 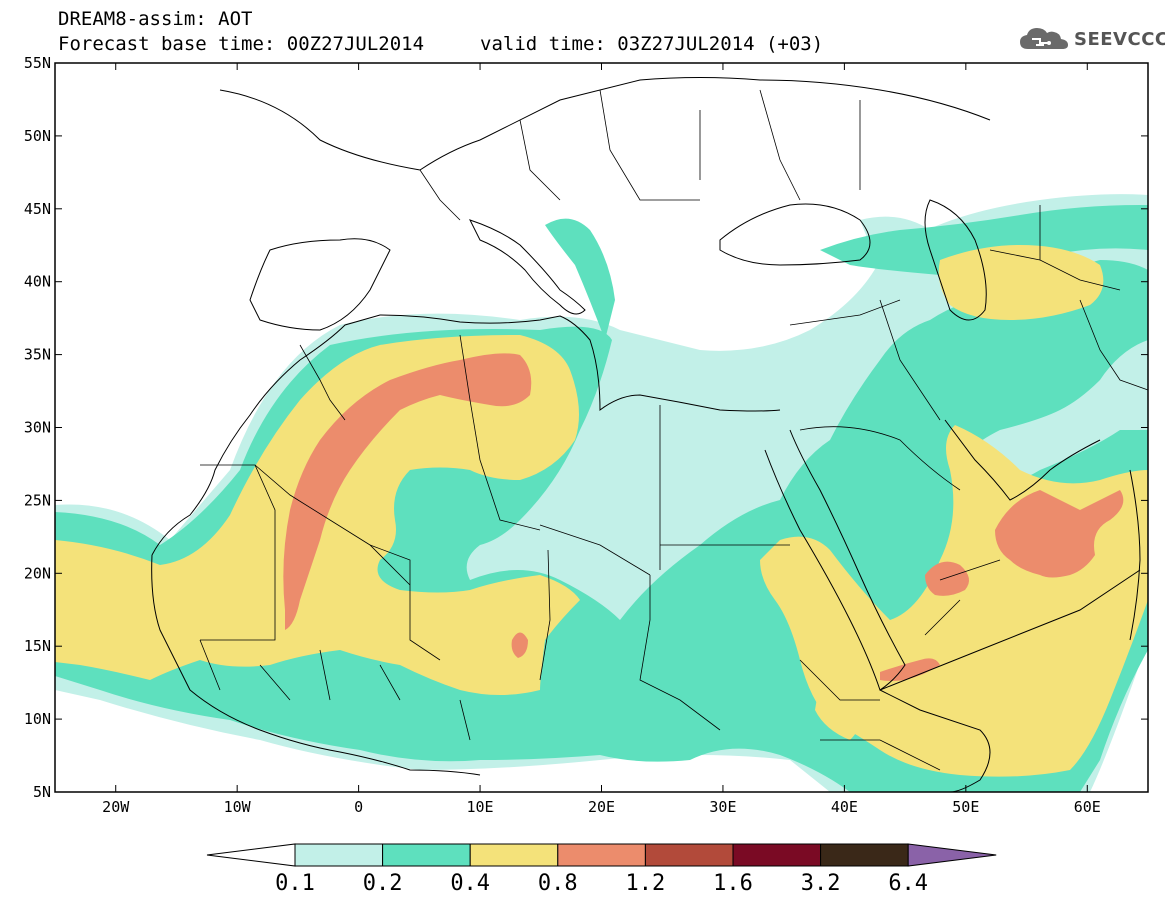 I want to click on coastline-horn-of-africa, so click(x=935, y=740).